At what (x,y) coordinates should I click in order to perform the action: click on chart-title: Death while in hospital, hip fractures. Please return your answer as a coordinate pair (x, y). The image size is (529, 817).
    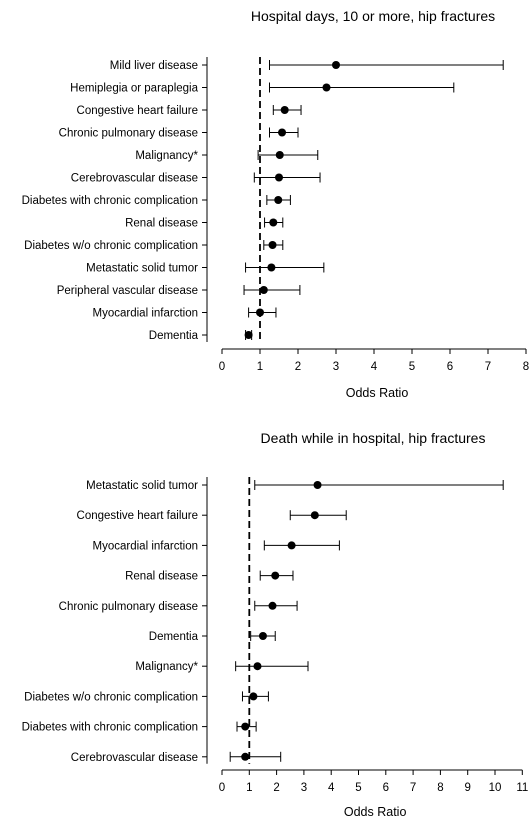
    Looking at the image, I should click on (373, 438).